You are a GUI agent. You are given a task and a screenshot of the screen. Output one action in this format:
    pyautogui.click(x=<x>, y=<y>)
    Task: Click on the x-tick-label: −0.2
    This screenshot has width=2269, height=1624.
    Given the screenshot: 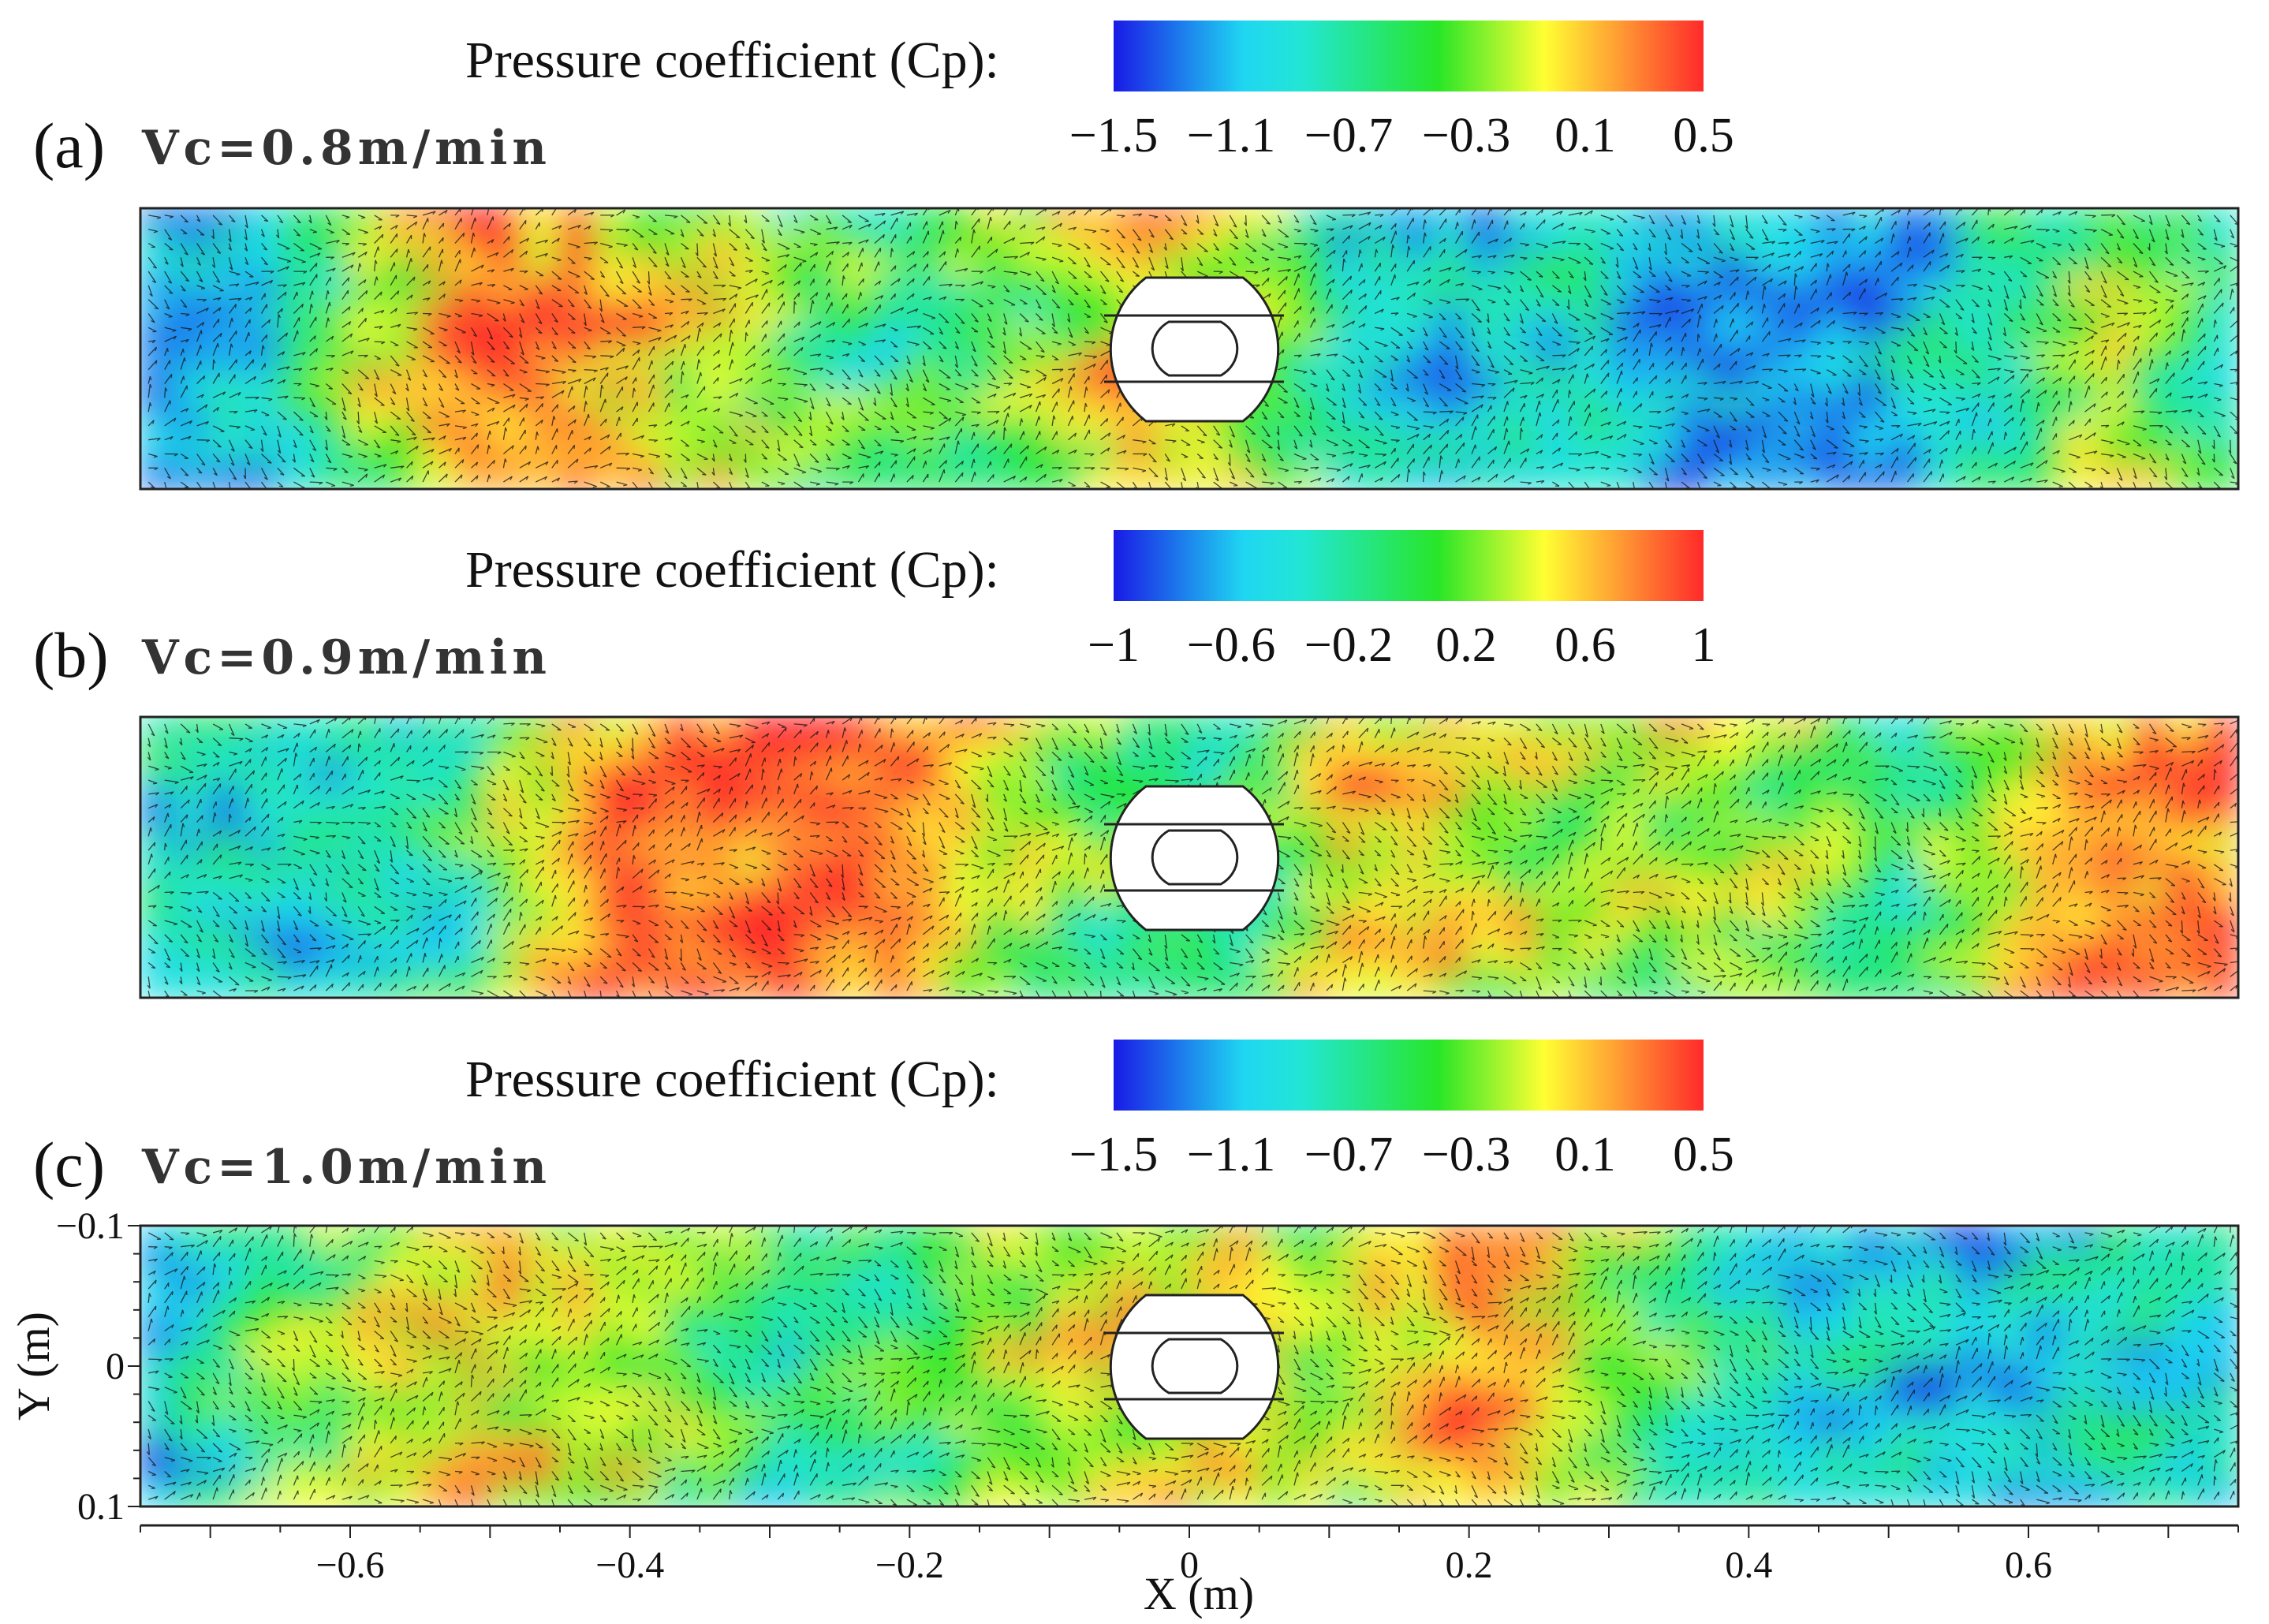 What is the action you would take?
    pyautogui.click(x=910, y=1565)
    